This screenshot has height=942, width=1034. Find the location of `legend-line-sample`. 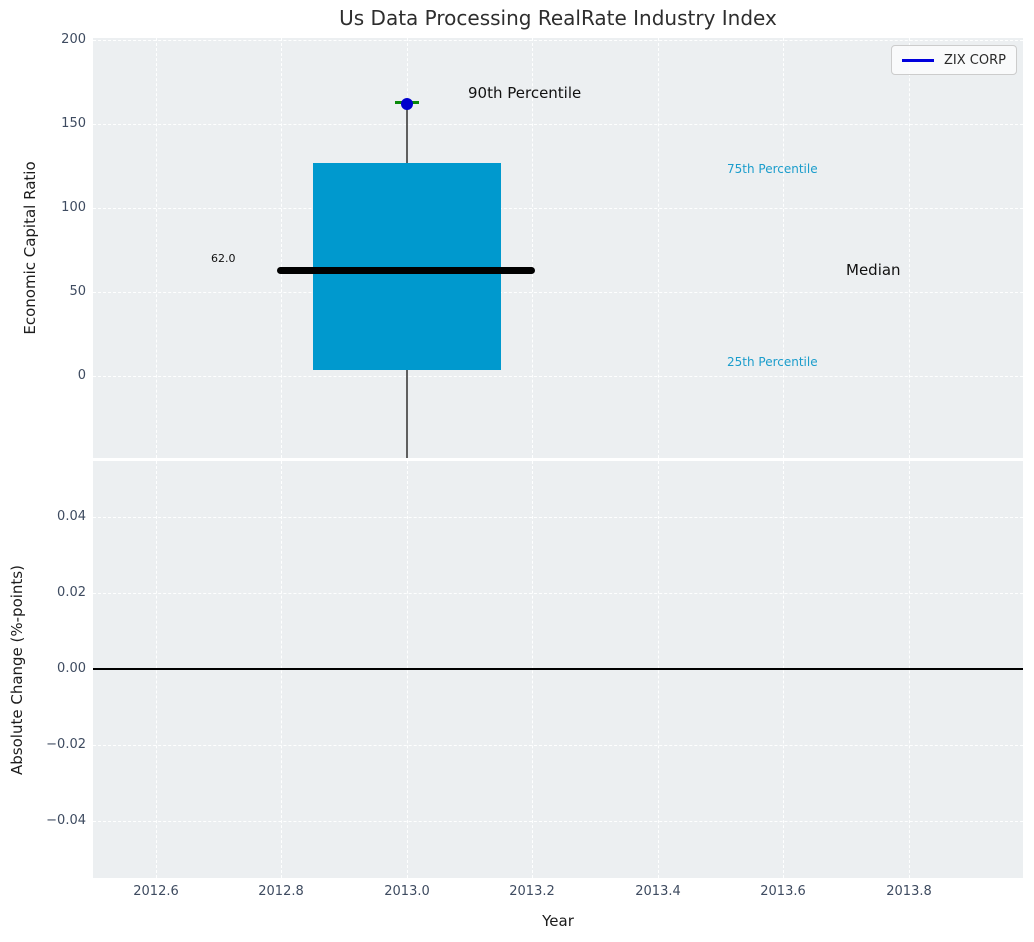

legend-line-sample is located at coordinates (918, 60).